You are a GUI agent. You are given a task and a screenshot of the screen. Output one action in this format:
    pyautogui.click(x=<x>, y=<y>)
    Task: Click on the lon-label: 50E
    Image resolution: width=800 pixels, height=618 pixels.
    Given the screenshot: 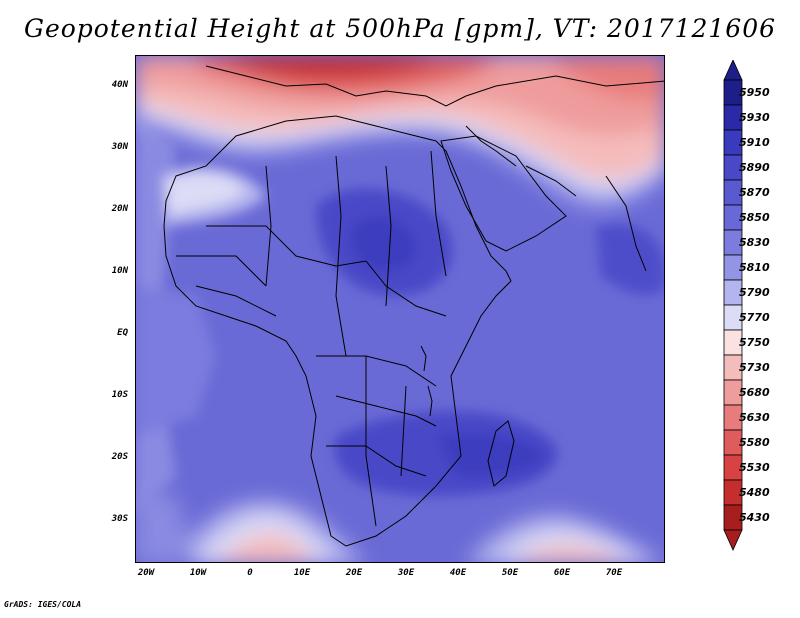 What is the action you would take?
    pyautogui.click(x=510, y=573)
    